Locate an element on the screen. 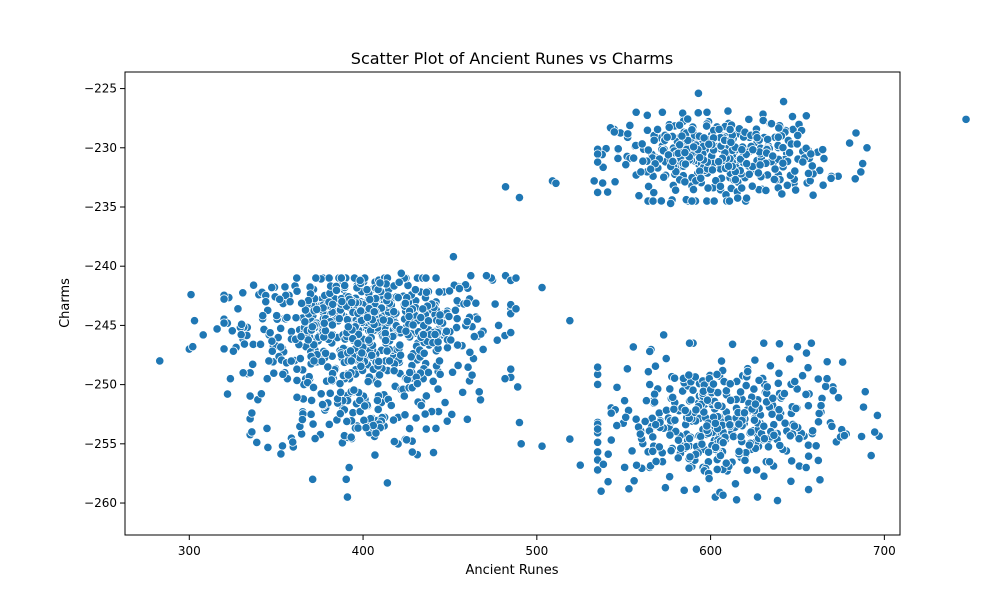 This screenshot has height=600, width=1000. x-axis-ticks: 300 400 500 600 700 is located at coordinates (537, 546).